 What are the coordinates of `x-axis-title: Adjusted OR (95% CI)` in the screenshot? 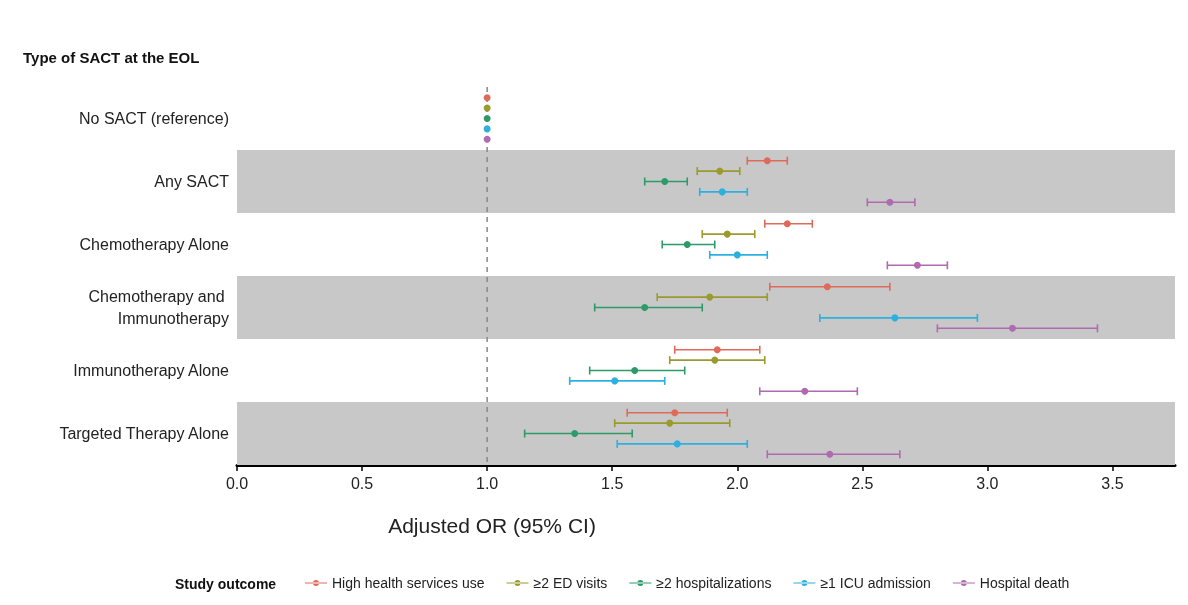 It's located at (492, 525).